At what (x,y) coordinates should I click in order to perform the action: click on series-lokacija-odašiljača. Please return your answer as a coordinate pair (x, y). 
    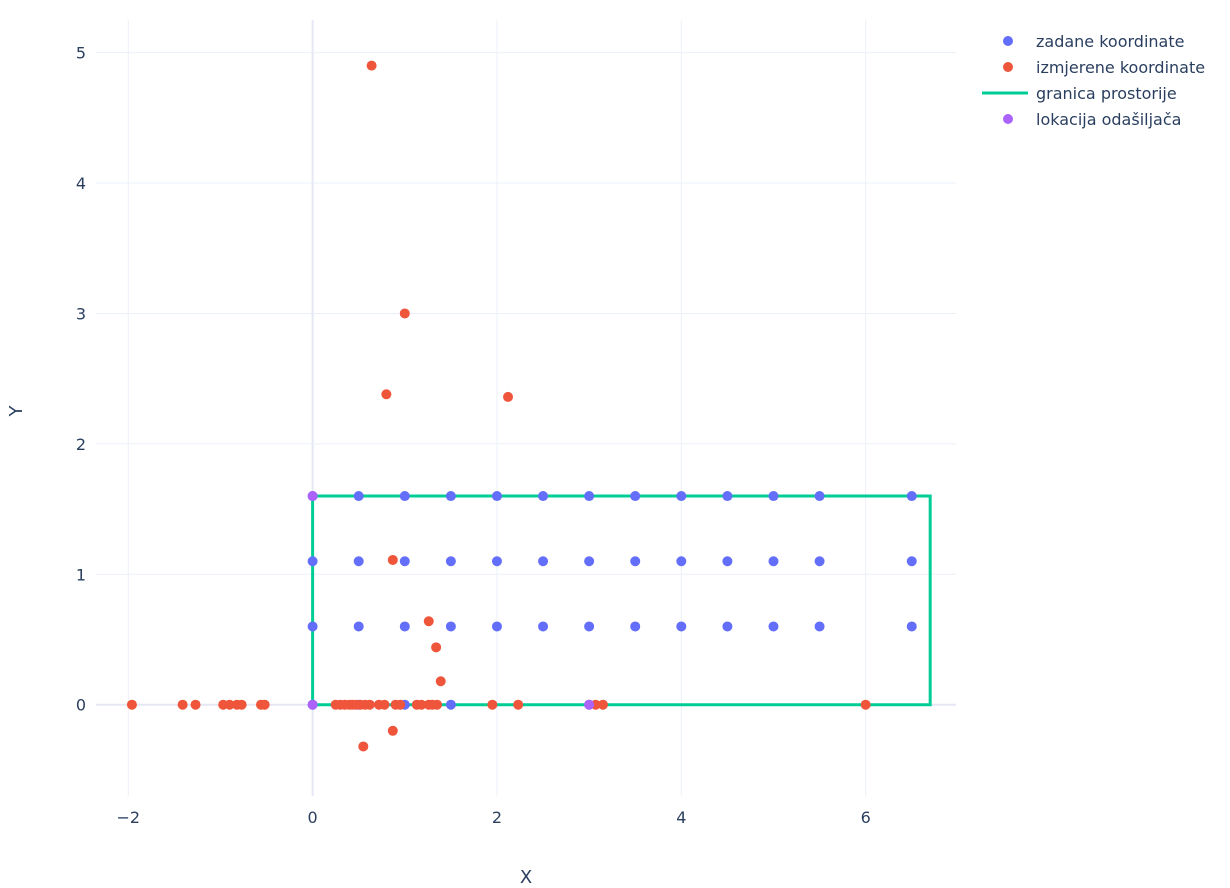
    Looking at the image, I should click on (451, 600).